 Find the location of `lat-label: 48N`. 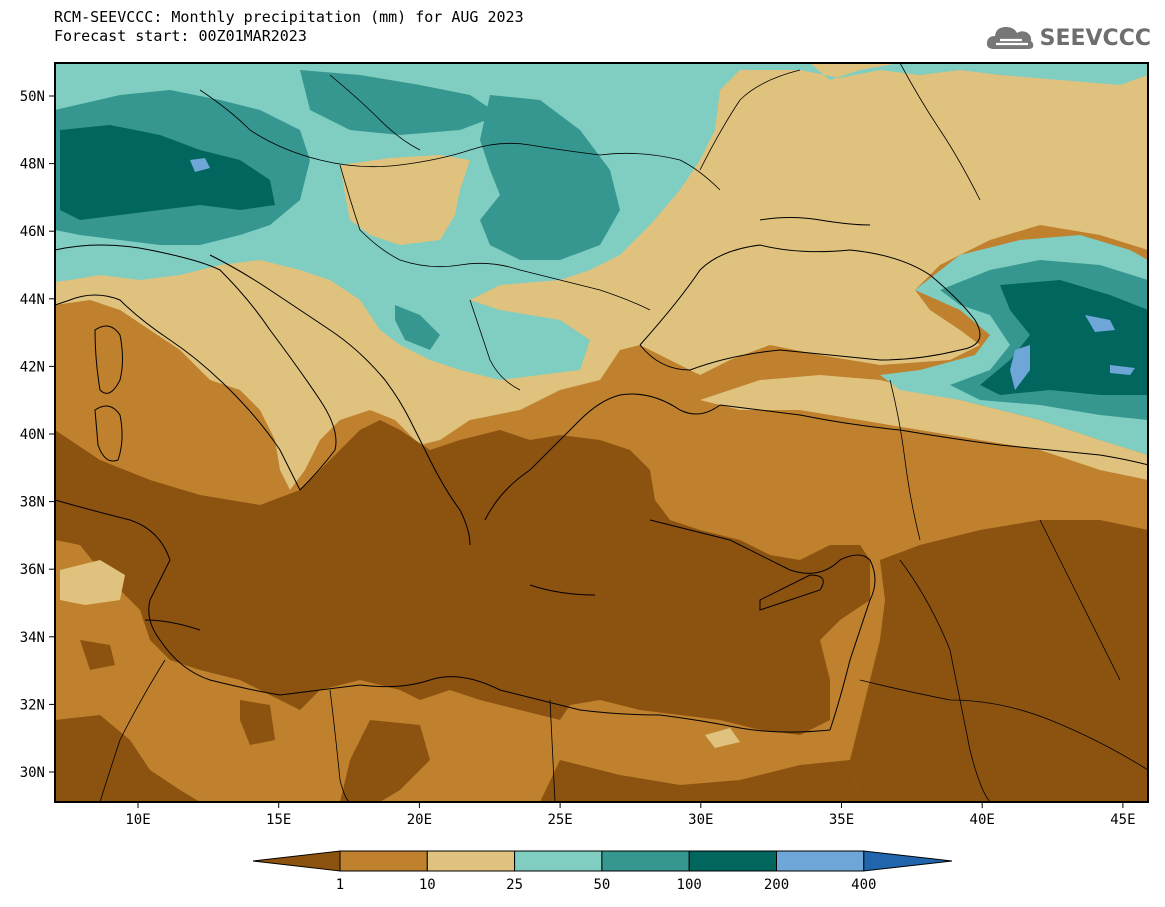

lat-label: 48N is located at coordinates (32, 165).